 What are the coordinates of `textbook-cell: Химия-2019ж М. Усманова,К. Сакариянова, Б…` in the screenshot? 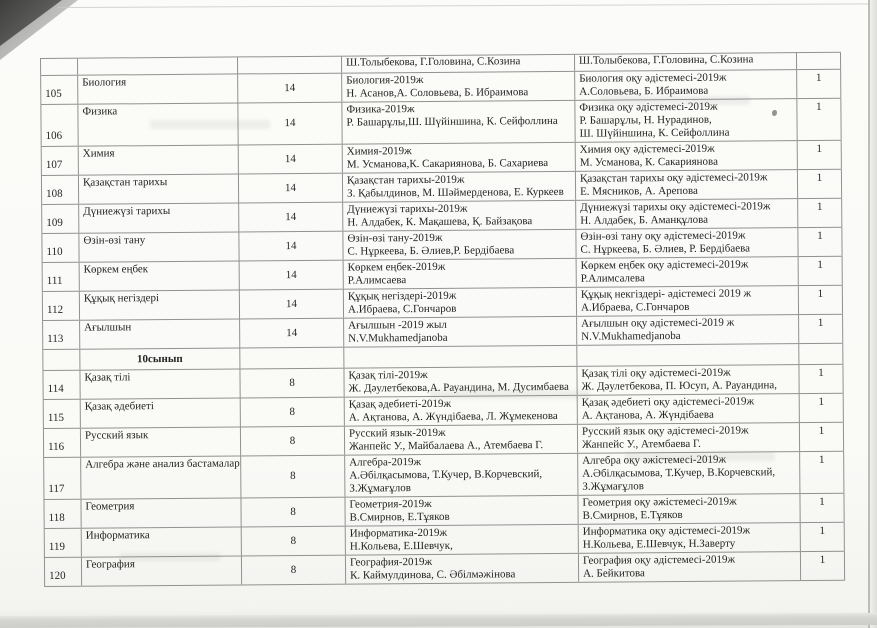 It's located at (459, 157).